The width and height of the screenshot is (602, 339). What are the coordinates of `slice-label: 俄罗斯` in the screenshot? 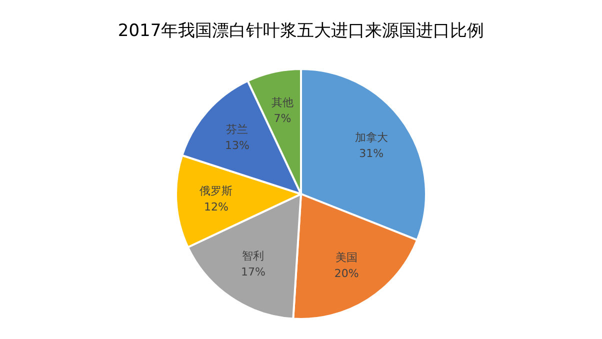 It's located at (216, 191).